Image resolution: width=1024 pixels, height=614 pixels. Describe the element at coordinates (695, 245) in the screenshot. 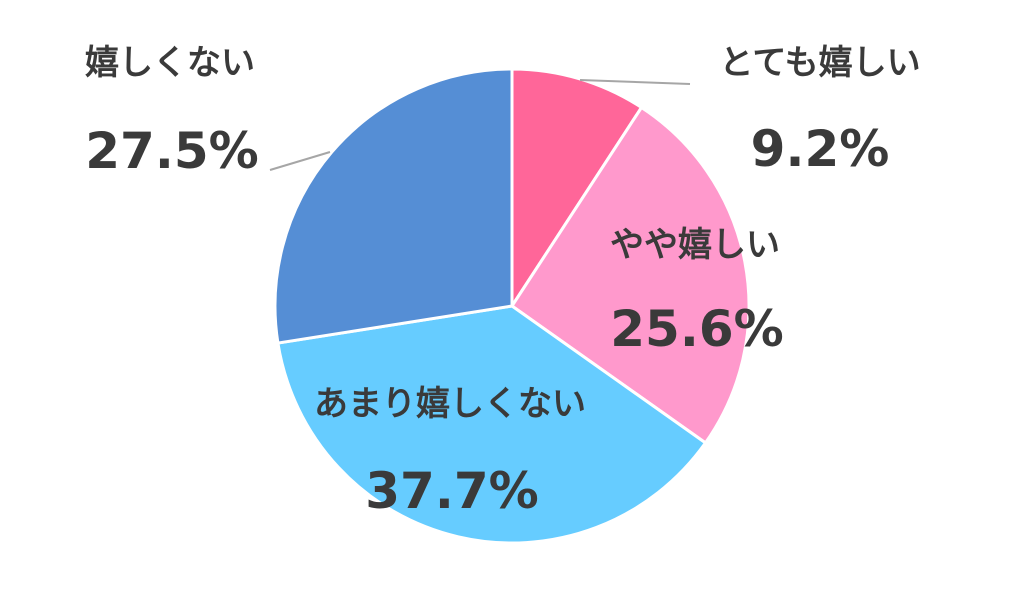

I see `category-label-somewhat-happy: やや嬉しい` at that location.